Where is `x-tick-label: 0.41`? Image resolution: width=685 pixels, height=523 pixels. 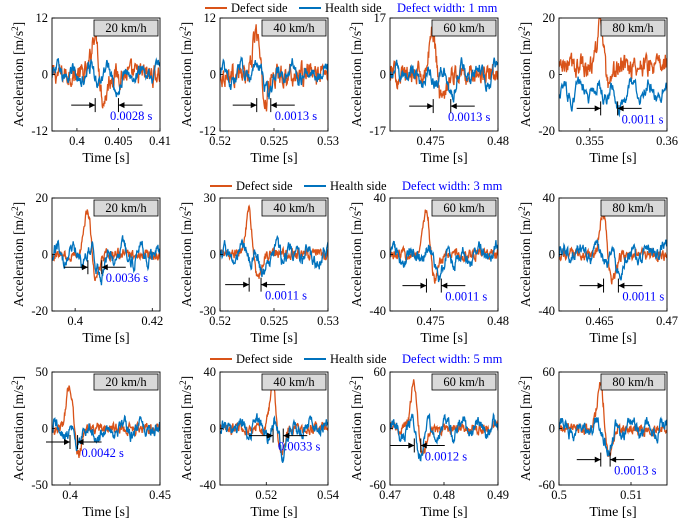
x-tick-label: 0.41 is located at coordinates (160, 141).